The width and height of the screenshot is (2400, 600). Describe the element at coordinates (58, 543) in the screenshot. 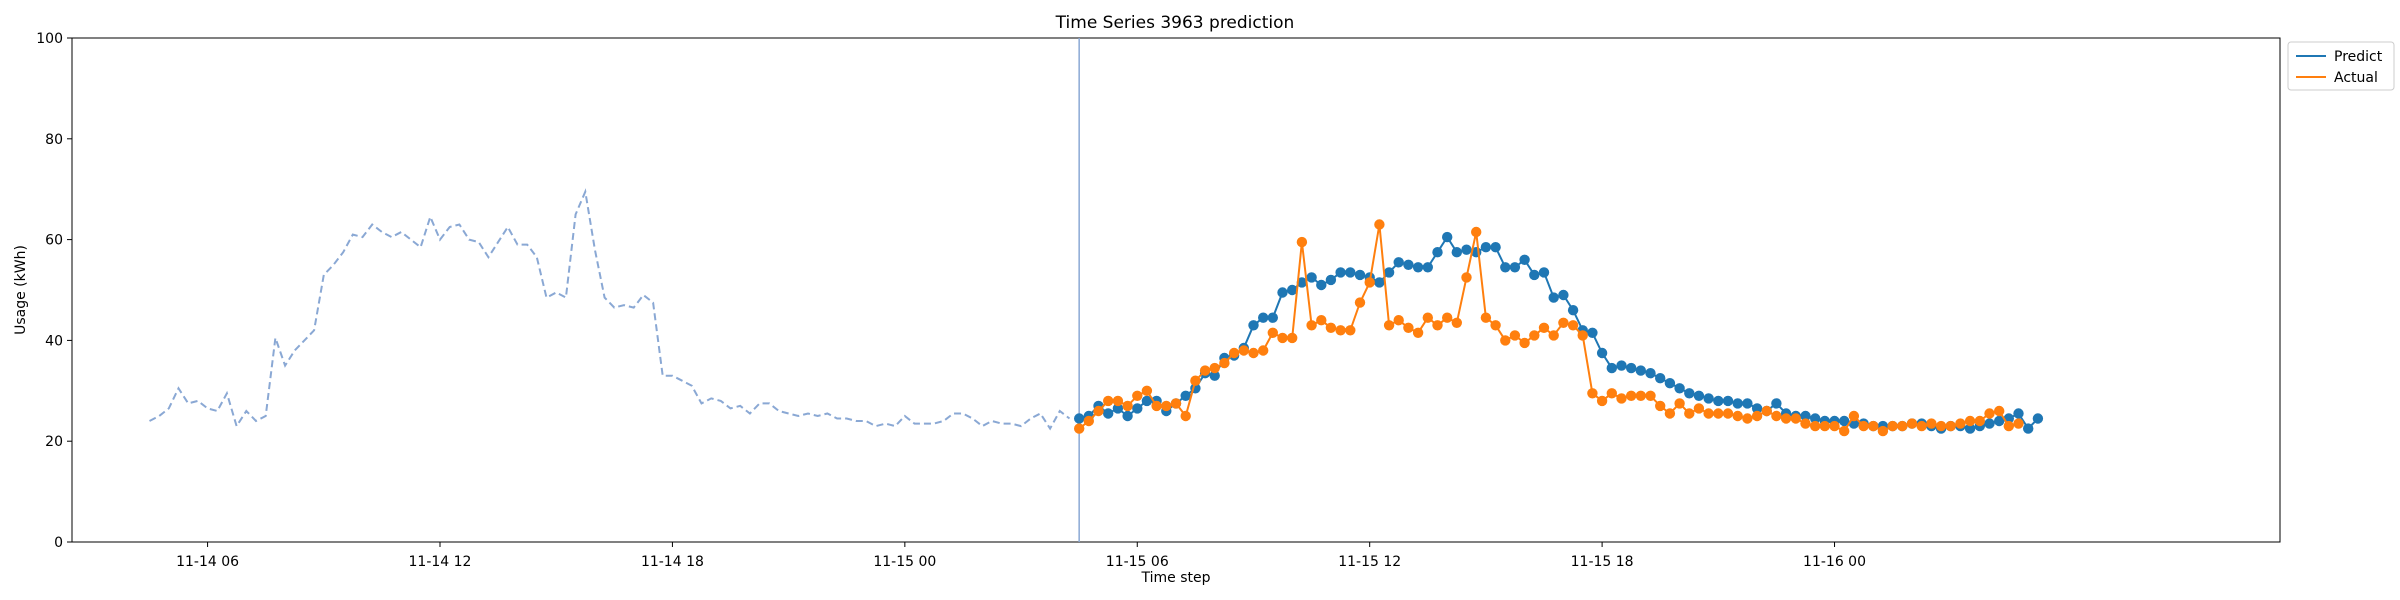

I see `y-tick-label: 0` at that location.